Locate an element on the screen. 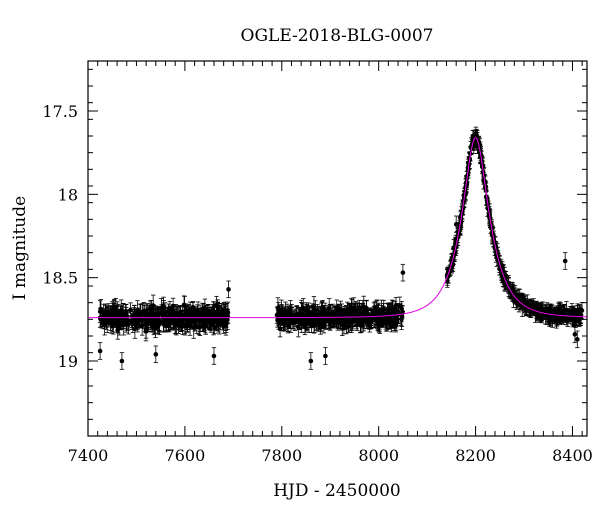 The width and height of the screenshot is (600, 512). x-tick-label: 8000 is located at coordinates (378, 455).